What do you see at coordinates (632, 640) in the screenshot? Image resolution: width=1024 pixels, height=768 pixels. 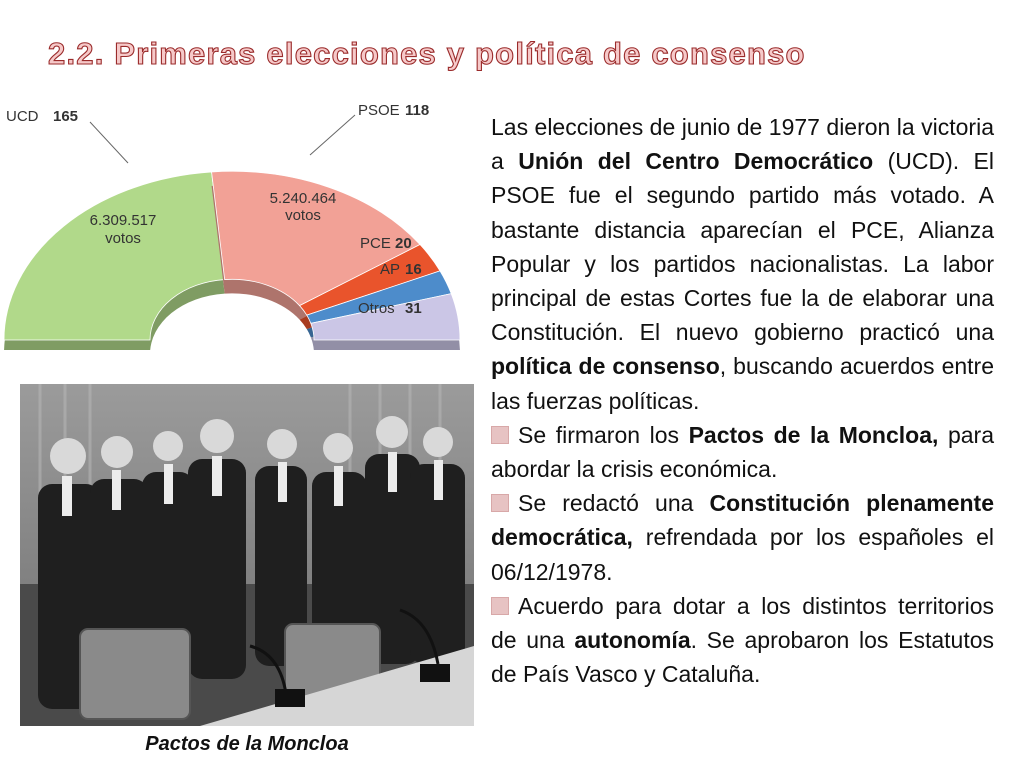 I see `bullet-3-bold: autonomía` at bounding box center [632, 640].